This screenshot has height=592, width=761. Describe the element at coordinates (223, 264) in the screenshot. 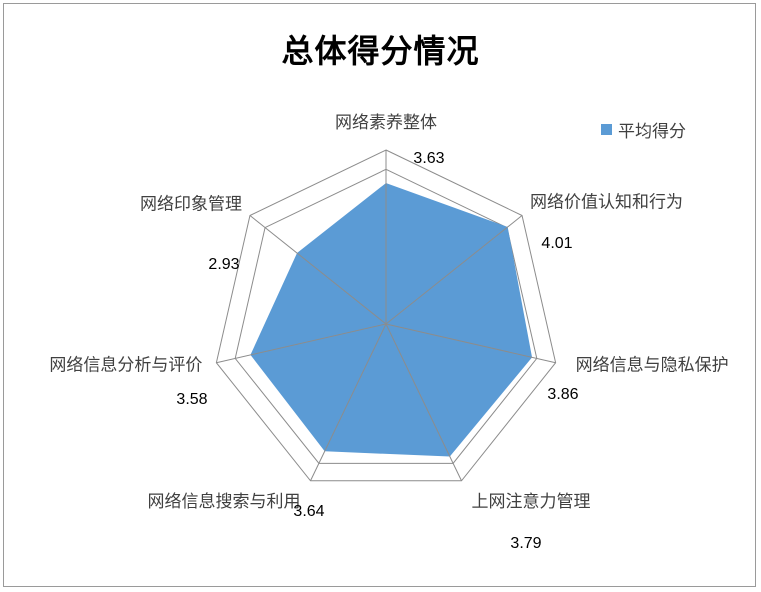

I see `data-label-6: 2.93` at that location.